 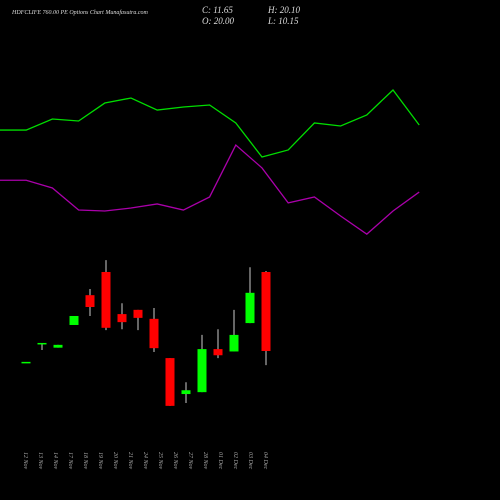 What do you see at coordinates (130, 461) in the screenshot?
I see `x-tick-label: 21 Nov` at bounding box center [130, 461].